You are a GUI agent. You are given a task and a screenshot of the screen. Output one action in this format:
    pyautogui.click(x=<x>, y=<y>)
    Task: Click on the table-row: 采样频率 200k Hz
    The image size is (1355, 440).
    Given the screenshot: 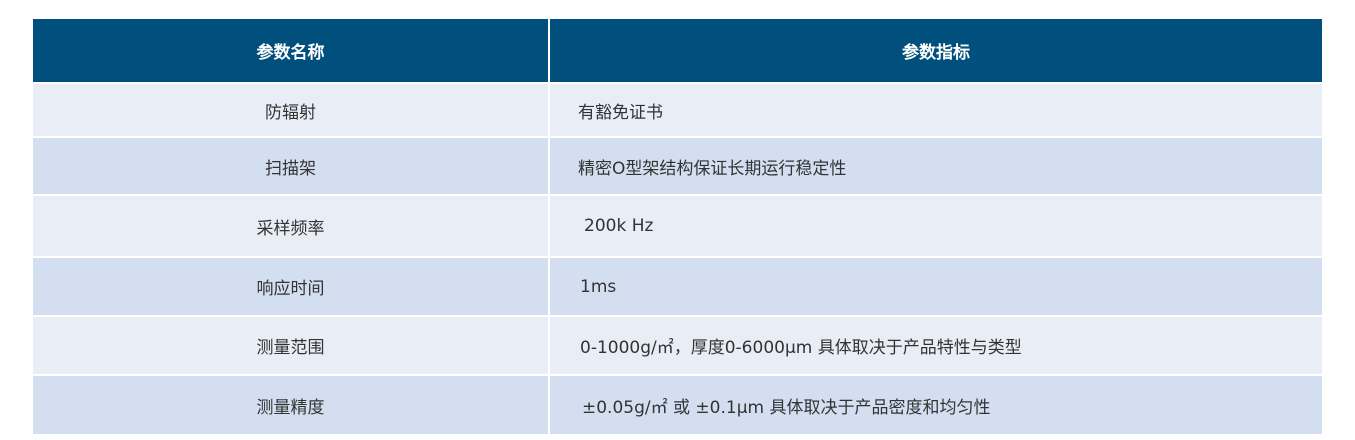 What is the action you would take?
    pyautogui.click(x=677, y=227)
    